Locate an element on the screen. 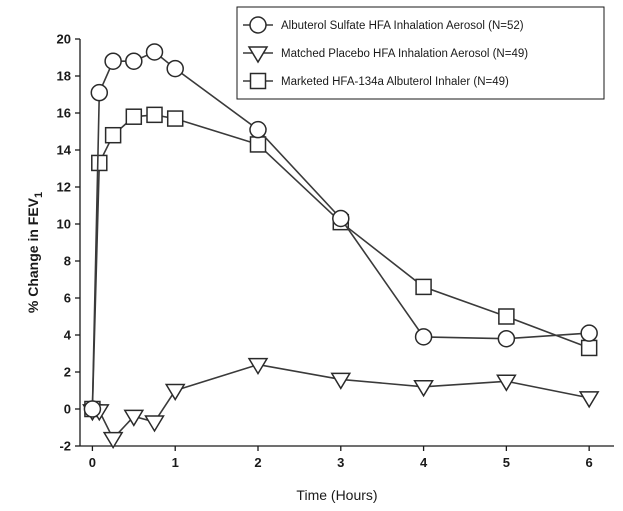 The width and height of the screenshot is (623, 511). x-tick-label: 1 is located at coordinates (175, 462).